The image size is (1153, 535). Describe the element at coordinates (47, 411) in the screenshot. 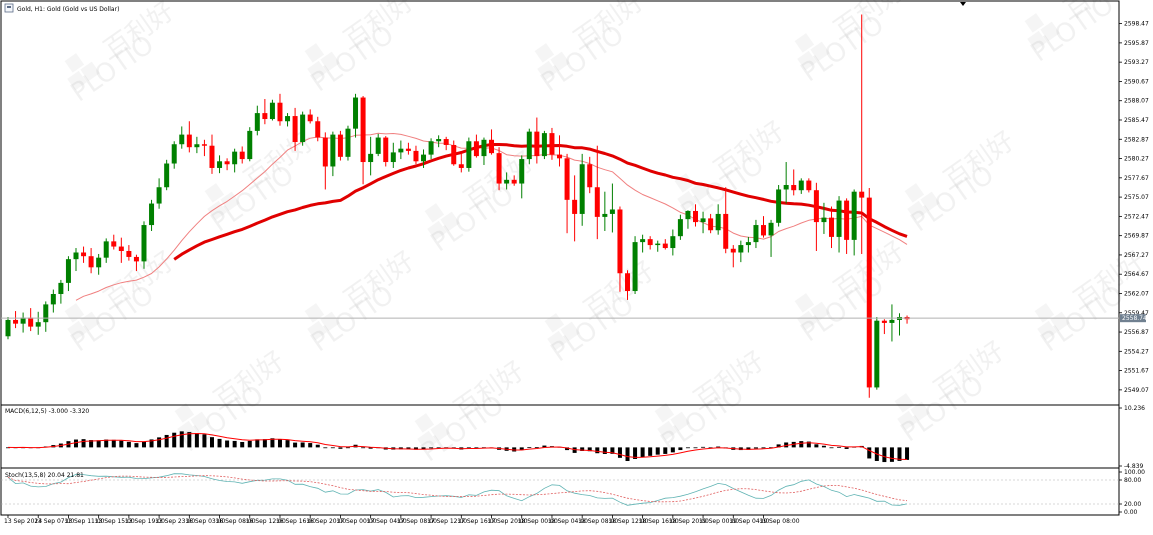

I see `macd-title: MACD(6,12,5) -3.000 -3.320` at that location.